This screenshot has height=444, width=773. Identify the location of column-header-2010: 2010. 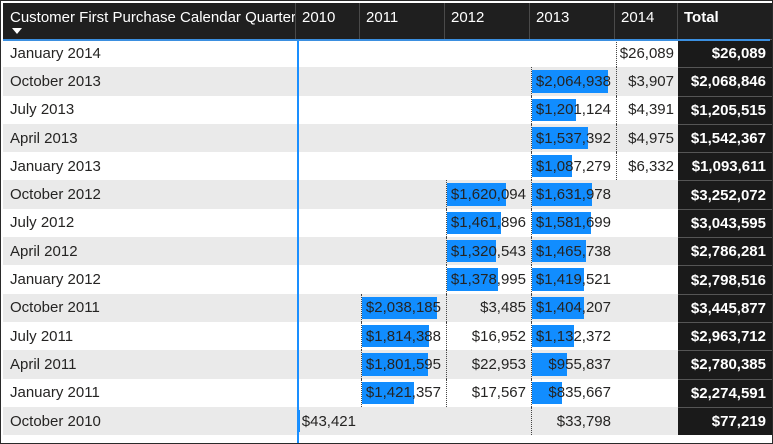
(328, 21).